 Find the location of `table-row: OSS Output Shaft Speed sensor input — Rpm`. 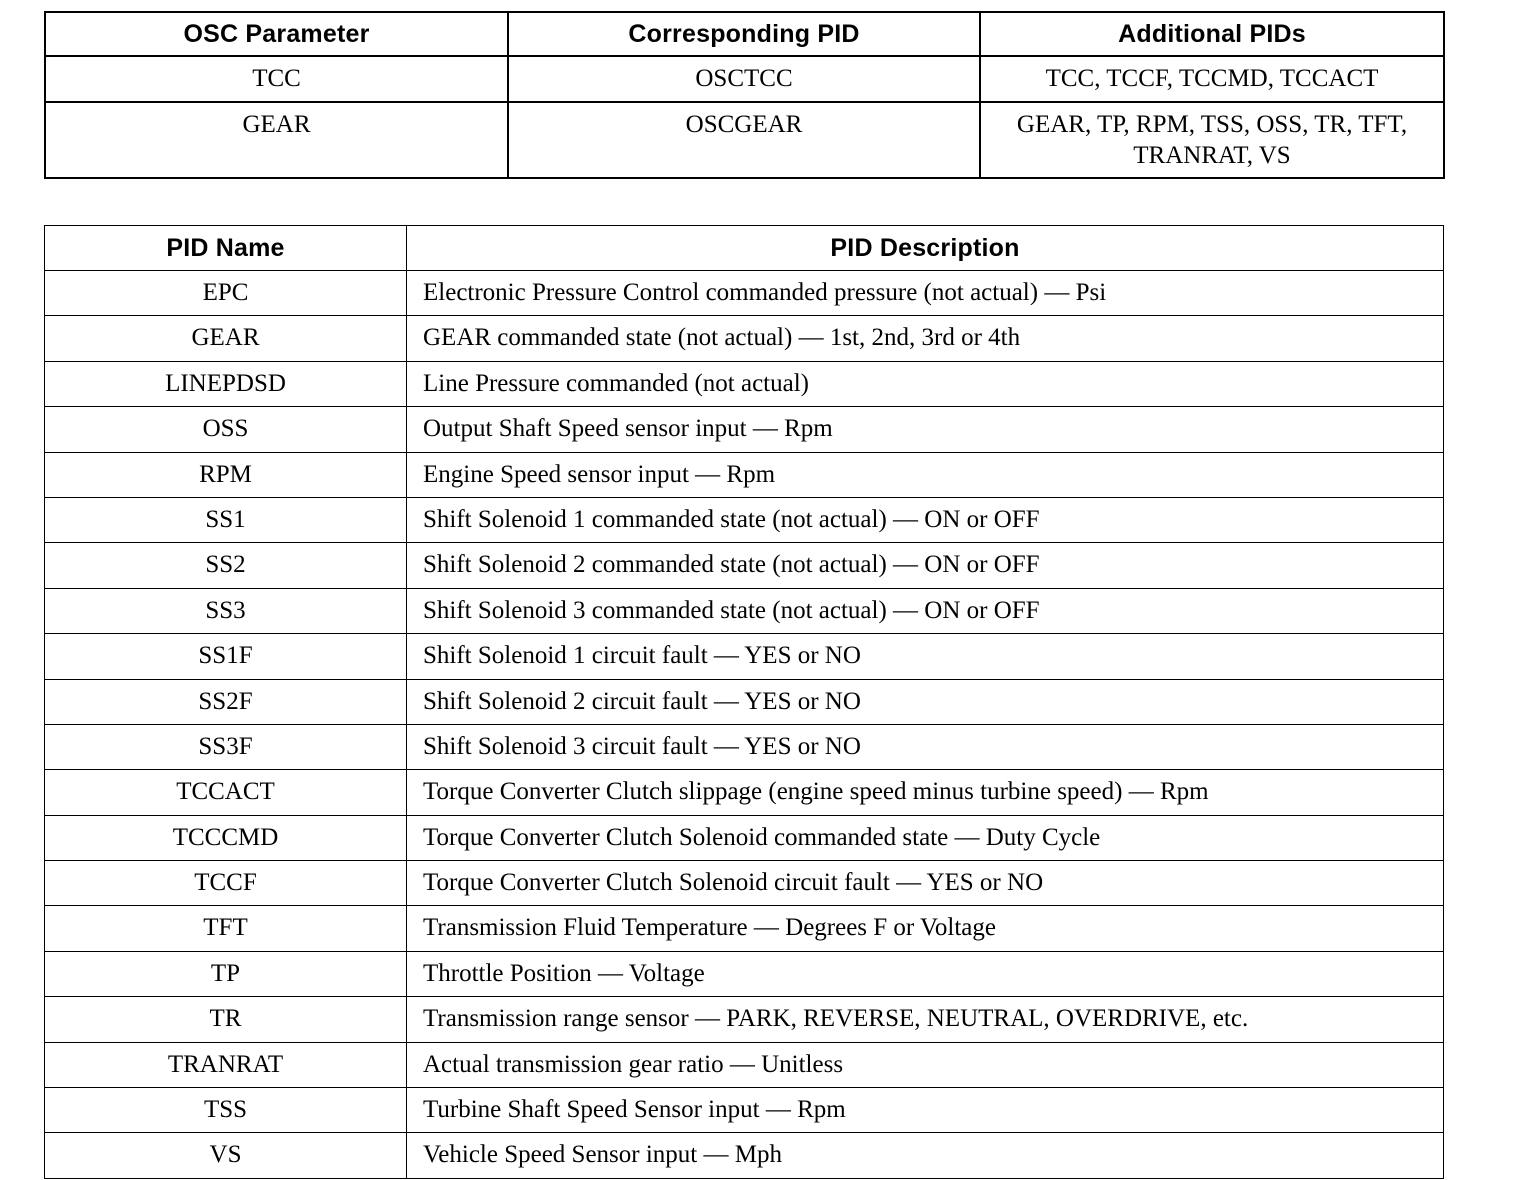

table-row: OSS Output Shaft Speed sensor input — Rpm is located at coordinates (744, 429).